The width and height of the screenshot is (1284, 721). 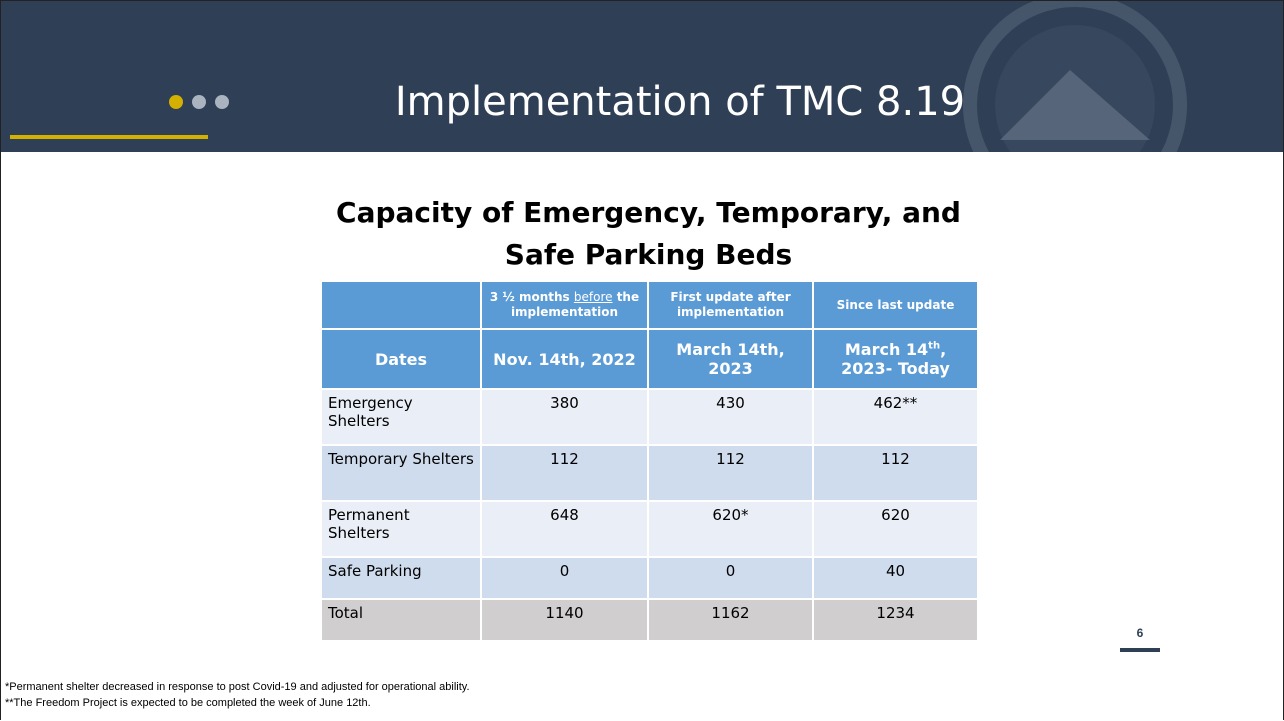 What do you see at coordinates (730, 620) in the screenshot?
I see `cell: 1162` at bounding box center [730, 620].